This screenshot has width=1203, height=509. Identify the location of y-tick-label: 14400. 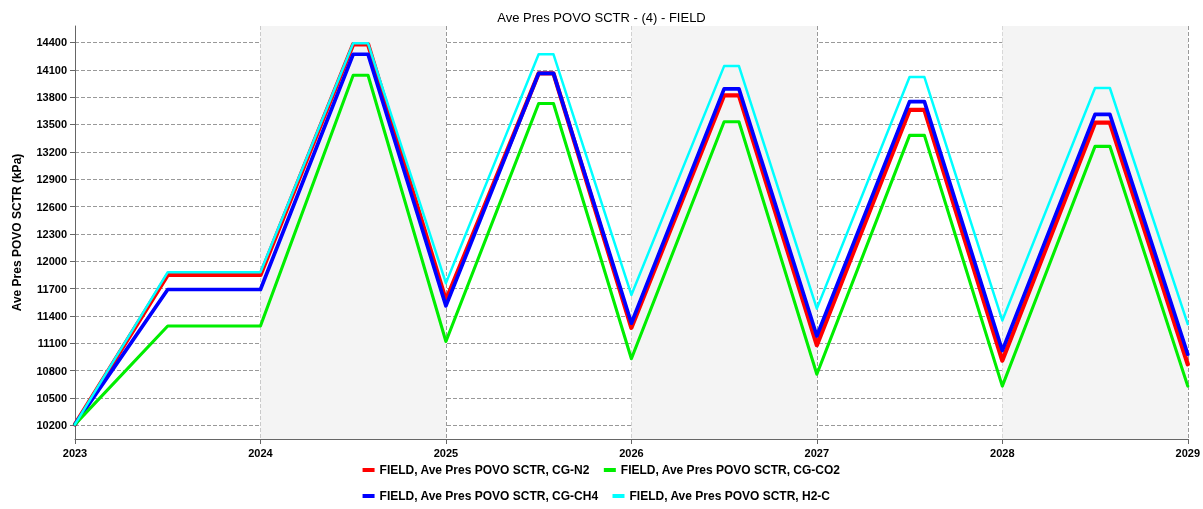
(51, 42).